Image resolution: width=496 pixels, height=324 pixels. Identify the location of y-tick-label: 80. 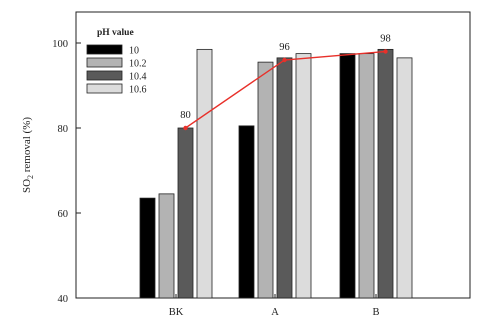
(63, 129).